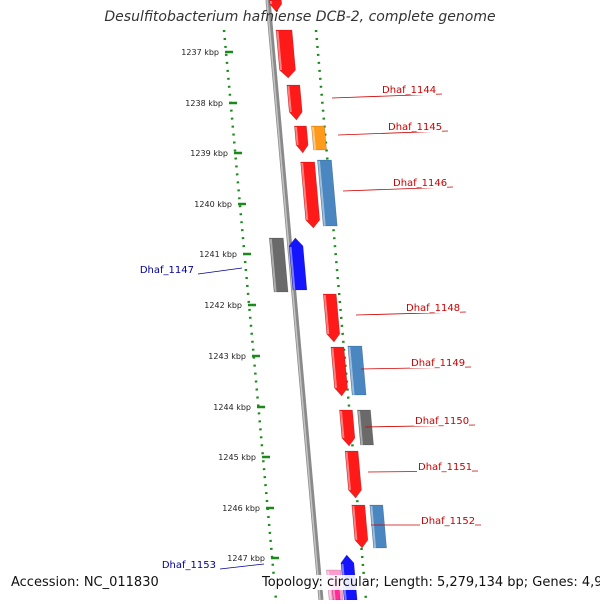  Describe the element at coordinates (189, 565) in the screenshot. I see `gene-label: Dhaf_1153` at that location.